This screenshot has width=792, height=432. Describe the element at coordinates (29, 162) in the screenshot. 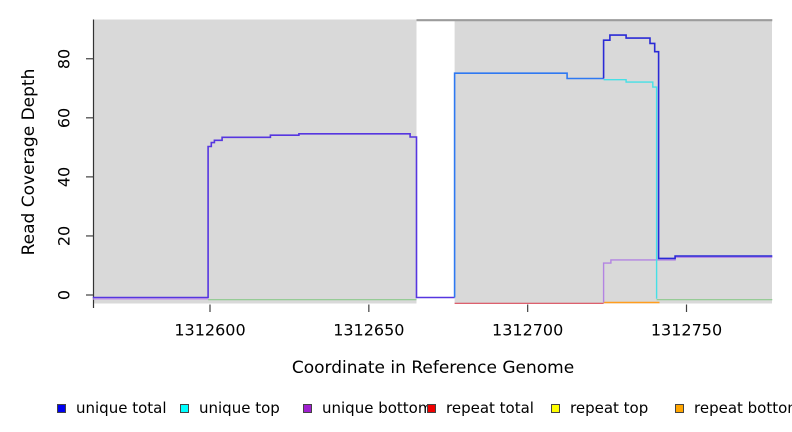

I see `y-axis-title: Read Coverage Depth` at that location.